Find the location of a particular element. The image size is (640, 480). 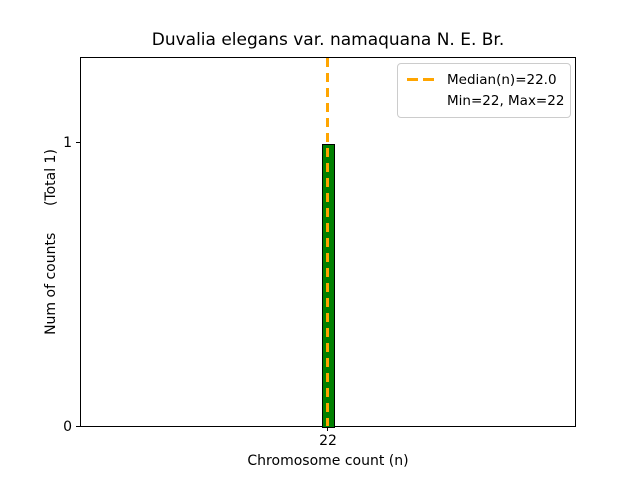

chart-title: Duvalia elegans var. namaquana N. E. Br. is located at coordinates (328, 40).